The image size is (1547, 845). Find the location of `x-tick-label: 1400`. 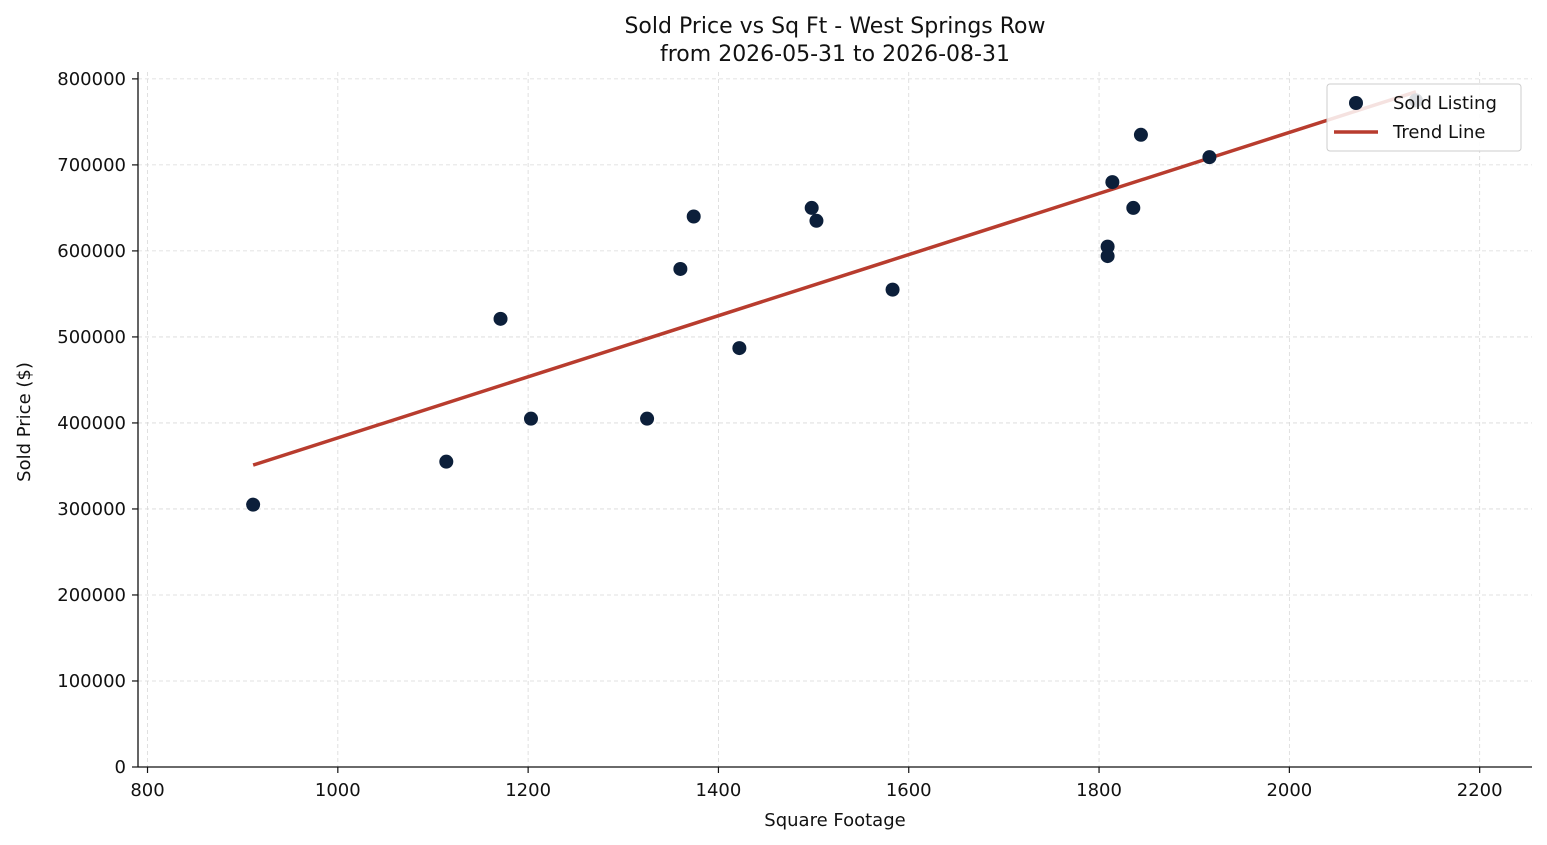

x-tick-label: 1400 is located at coordinates (719, 790).